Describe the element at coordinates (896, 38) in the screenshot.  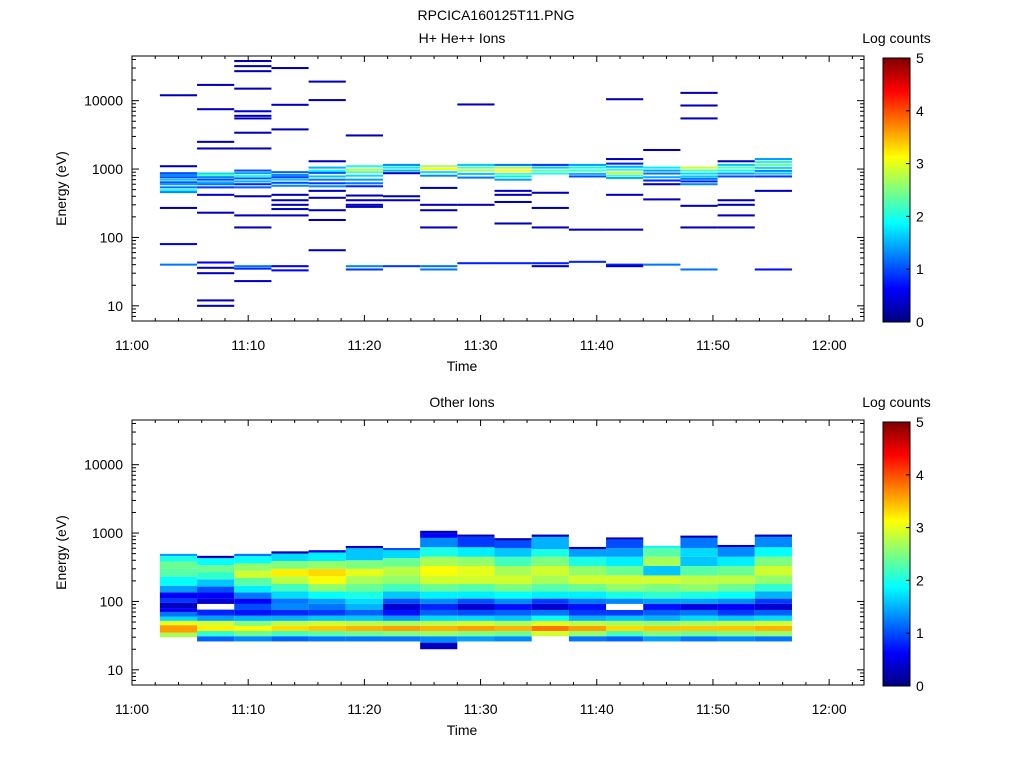
I see `colorbar-label: Log counts` at that location.